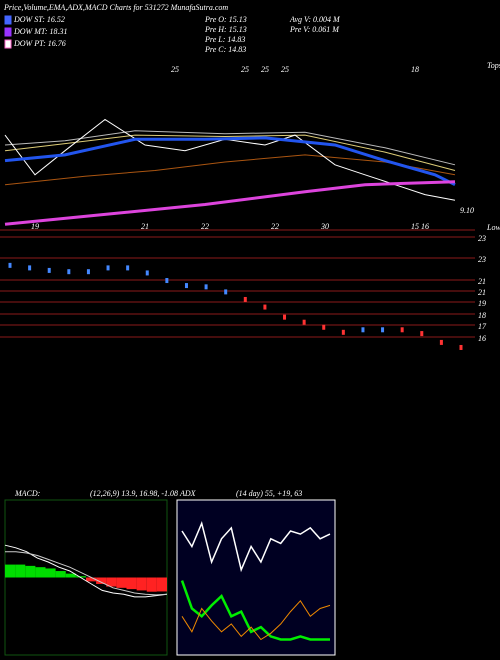 The width and height of the screenshot is (500, 660). What do you see at coordinates (482, 303) in the screenshot?
I see `level-label: 19` at bounding box center [482, 303].